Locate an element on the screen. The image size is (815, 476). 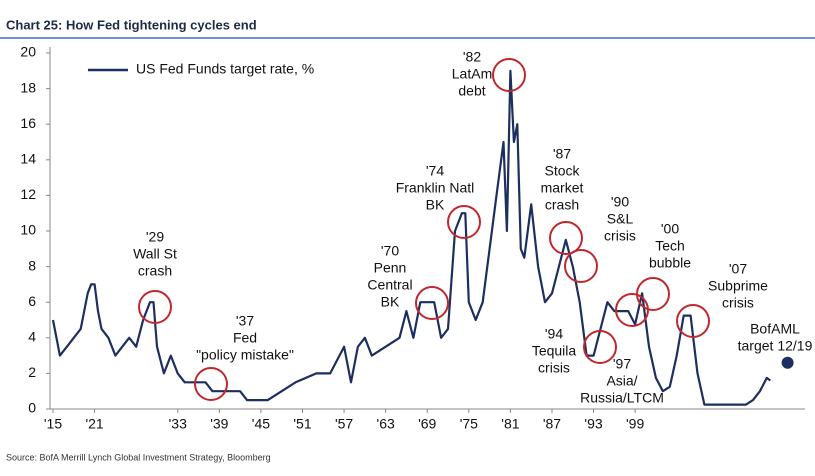
annotation: '29 is located at coordinates (155, 237).